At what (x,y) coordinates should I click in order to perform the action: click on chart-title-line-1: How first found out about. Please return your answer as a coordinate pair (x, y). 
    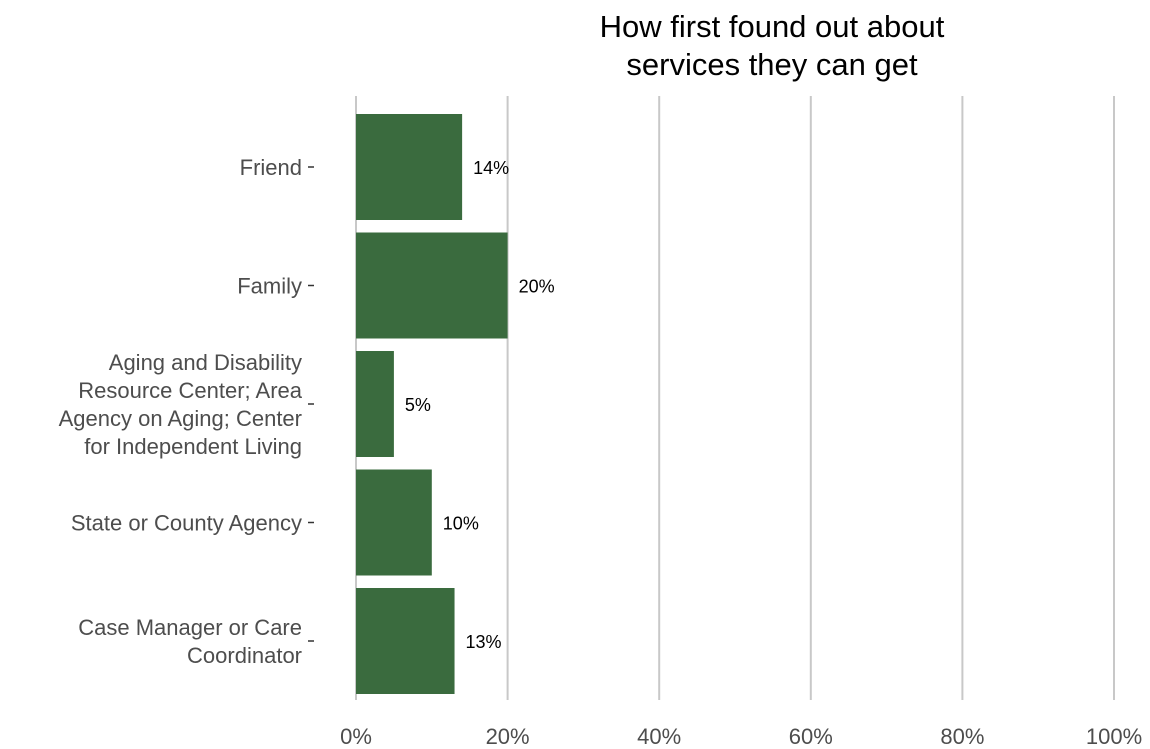
    Looking at the image, I should click on (772, 26).